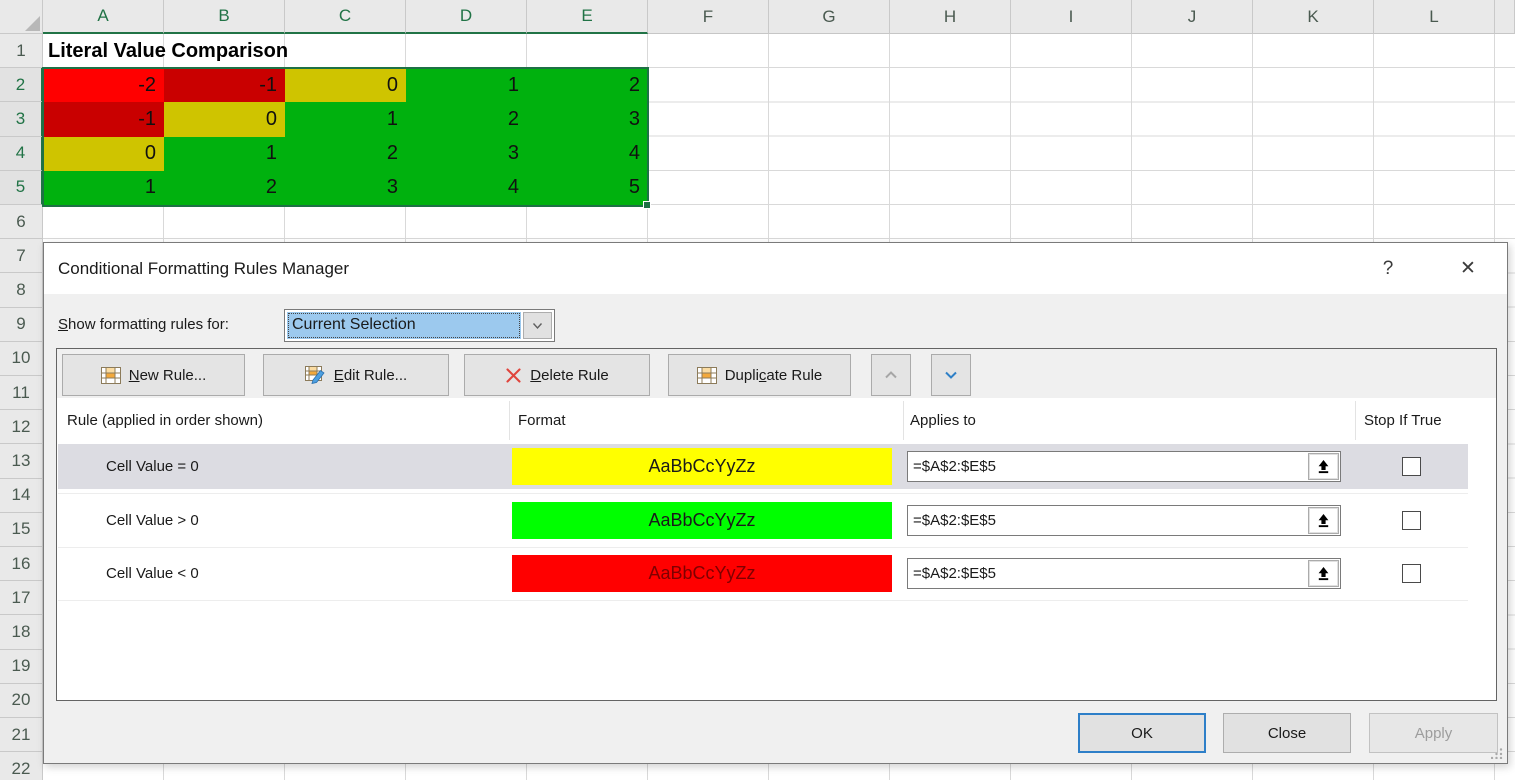  What do you see at coordinates (1505, 17) in the screenshot?
I see `column-header-partial` at bounding box center [1505, 17].